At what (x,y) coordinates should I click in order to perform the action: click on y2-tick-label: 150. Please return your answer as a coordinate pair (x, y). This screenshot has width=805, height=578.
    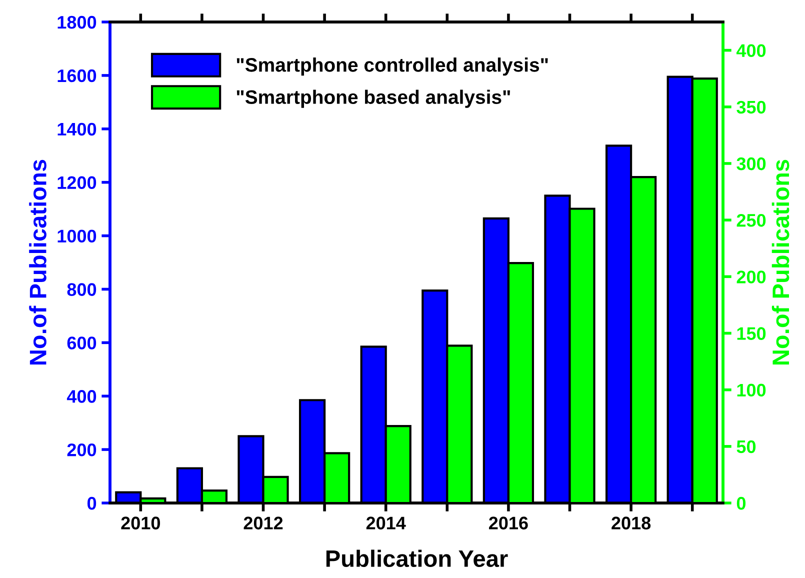
    Looking at the image, I should click on (751, 333).